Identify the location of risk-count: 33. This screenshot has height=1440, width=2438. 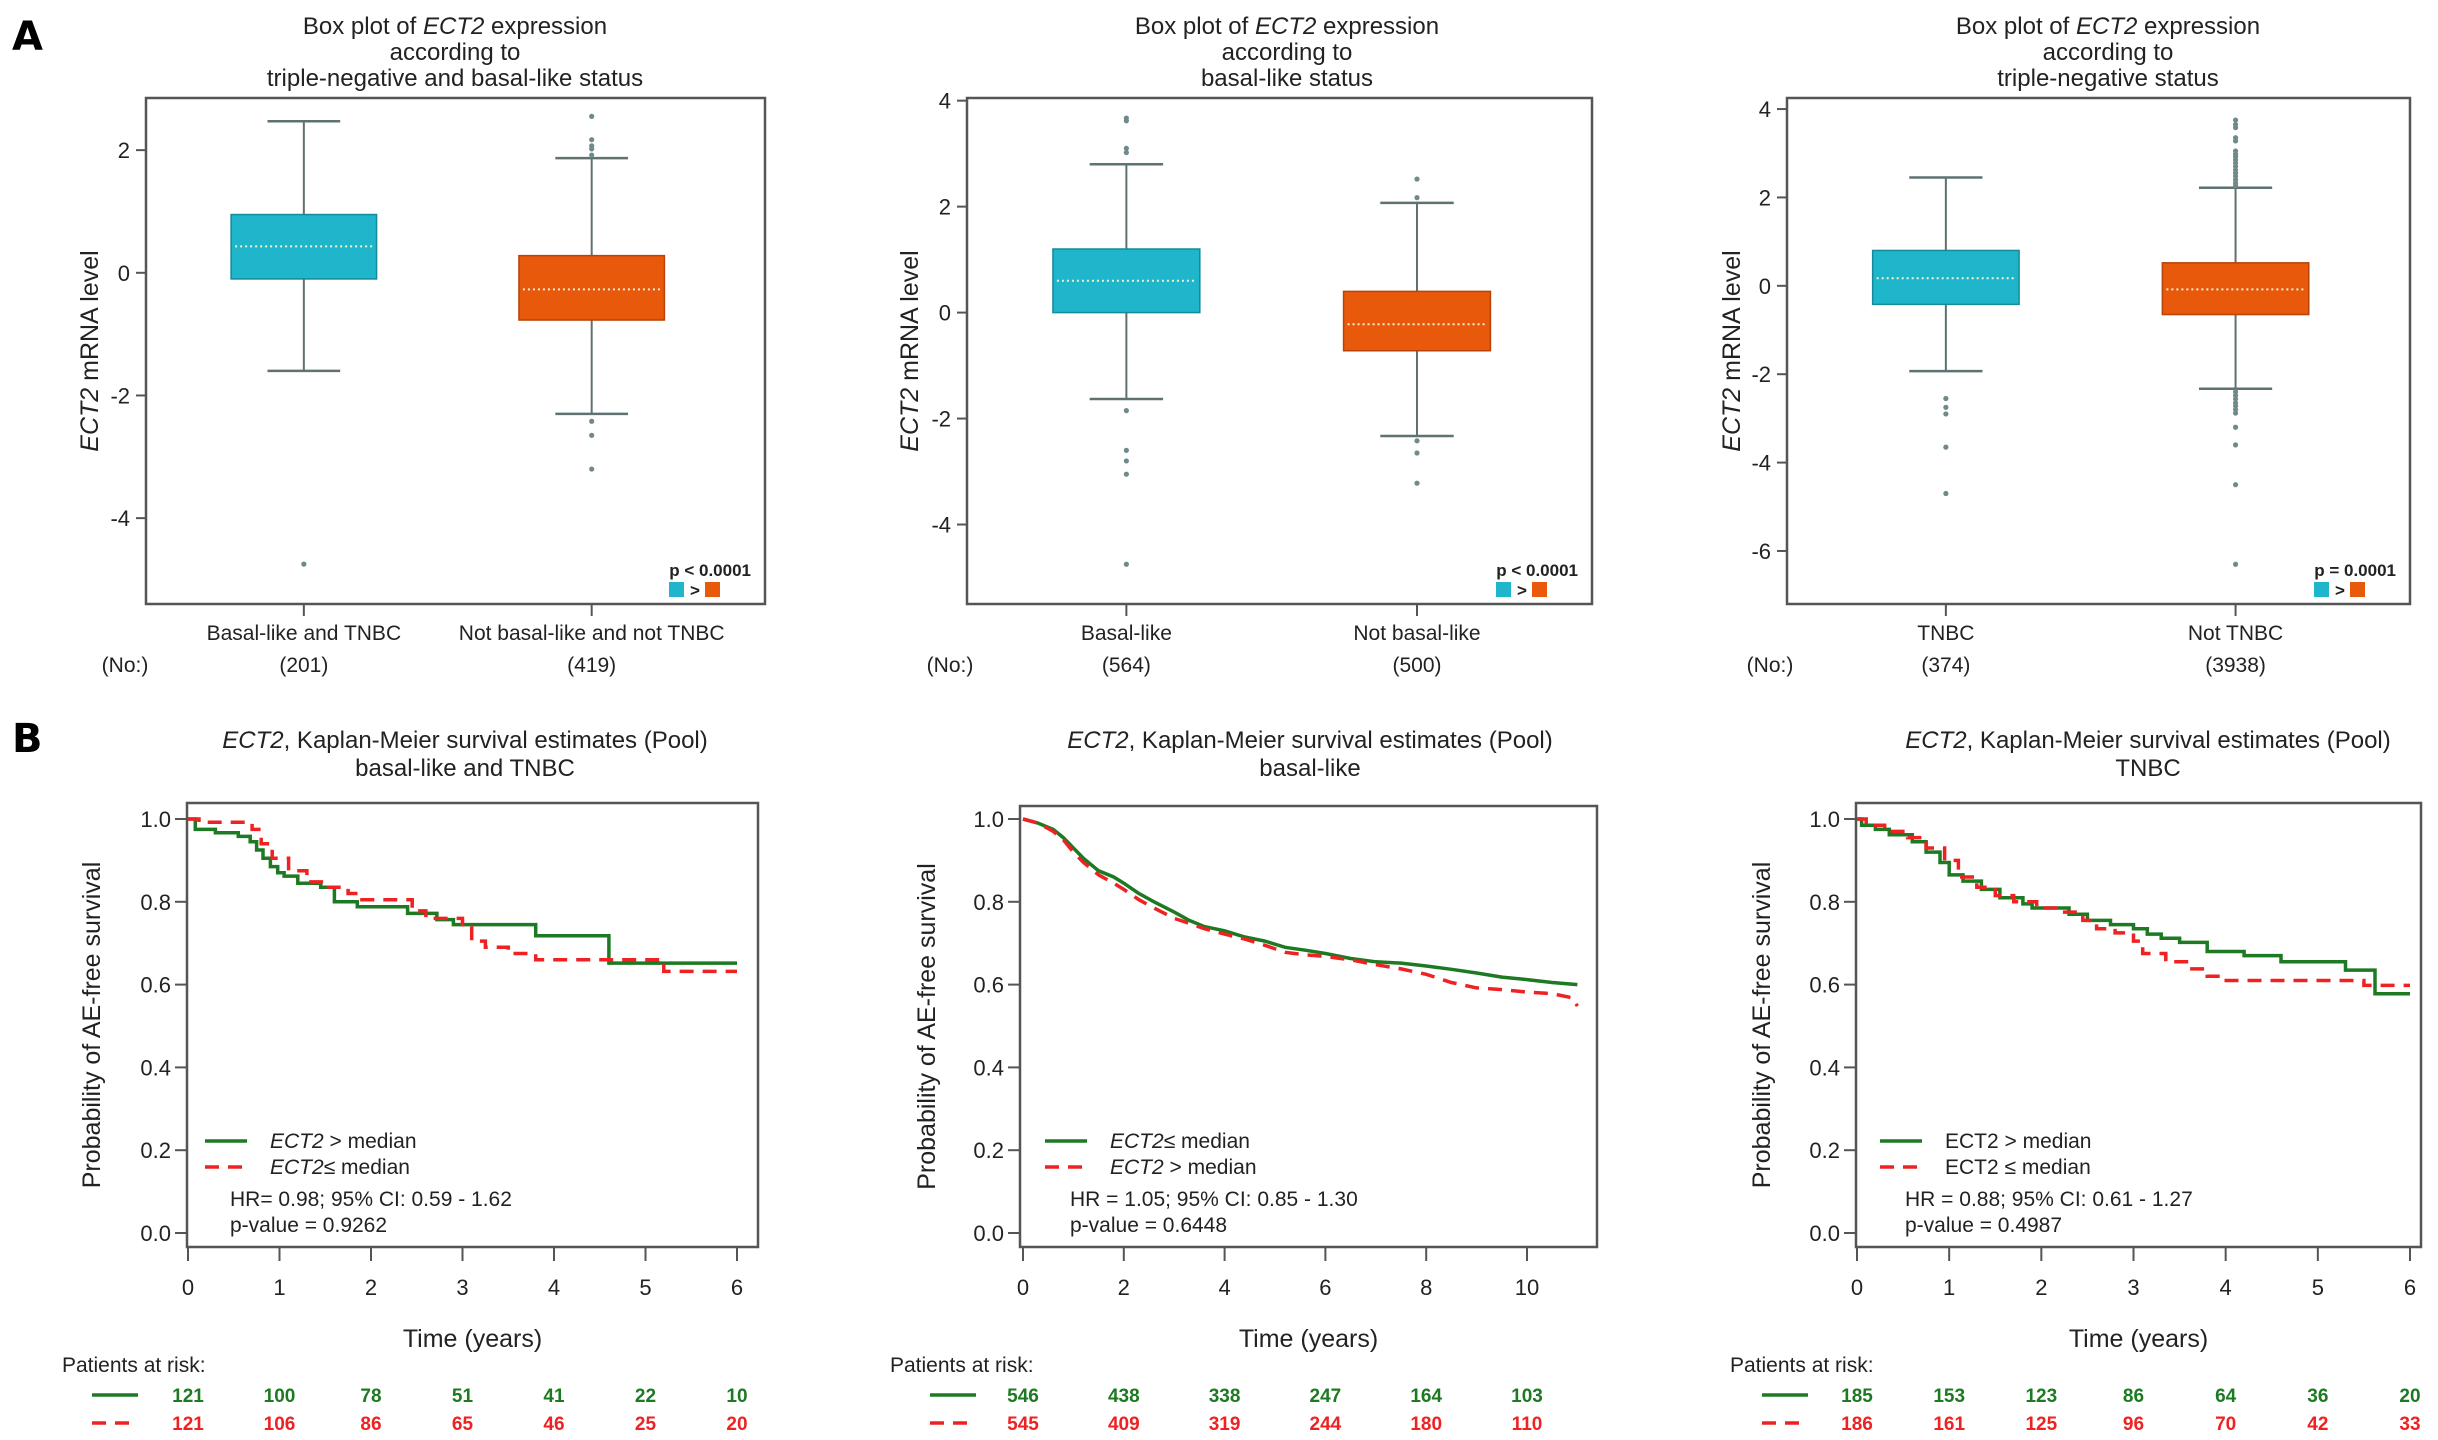
(2409, 1424).